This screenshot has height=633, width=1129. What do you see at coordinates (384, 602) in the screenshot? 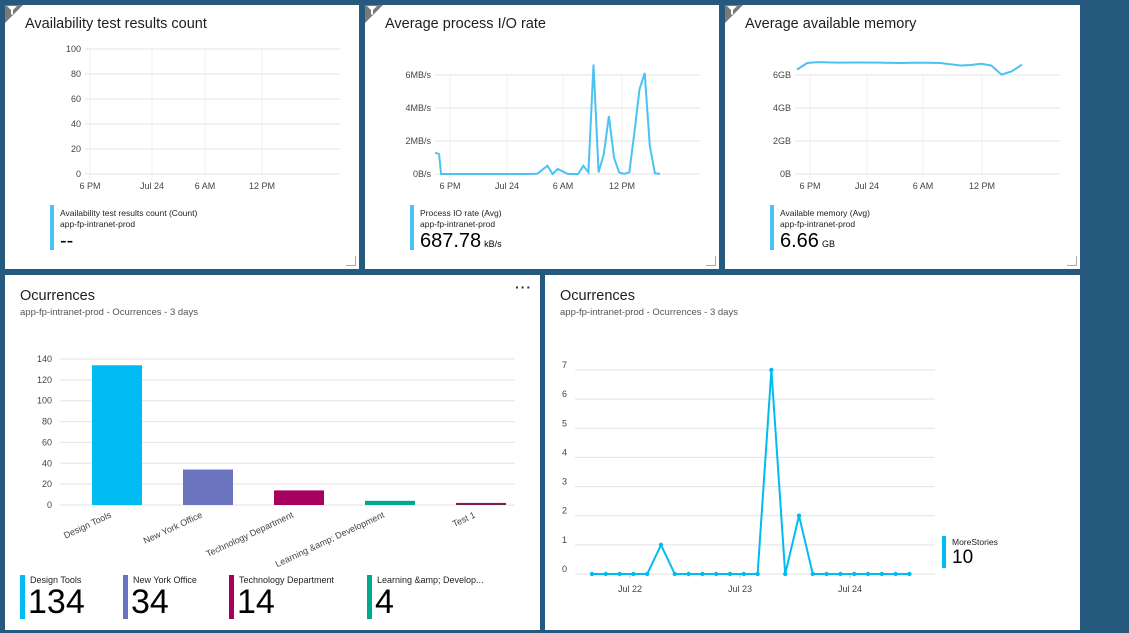
I see `legend-value: 4` at bounding box center [384, 602].